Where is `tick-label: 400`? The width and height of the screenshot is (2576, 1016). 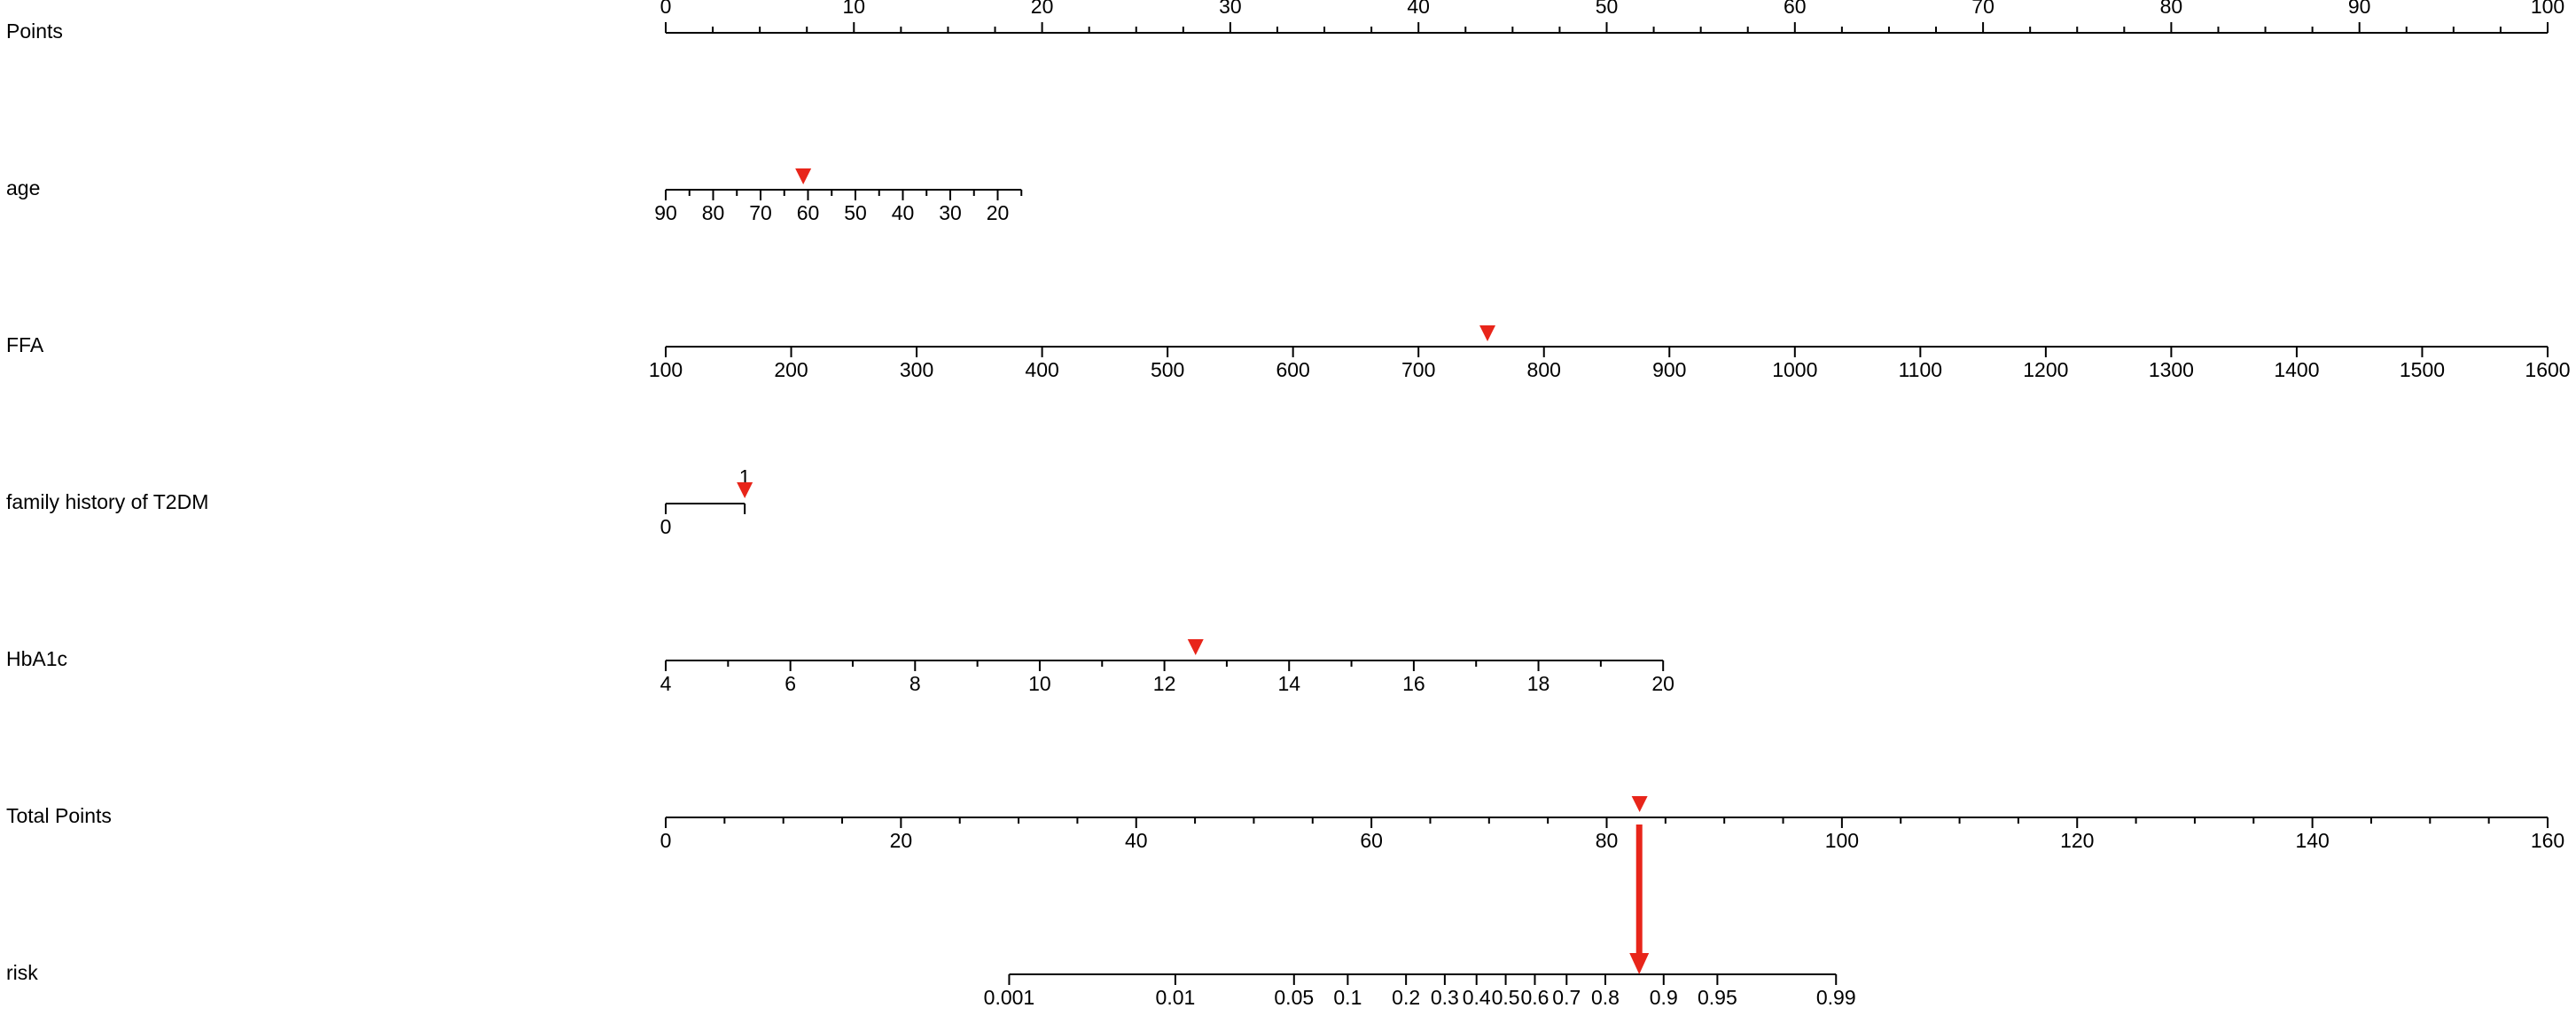
tick-label: 400 is located at coordinates (1041, 369).